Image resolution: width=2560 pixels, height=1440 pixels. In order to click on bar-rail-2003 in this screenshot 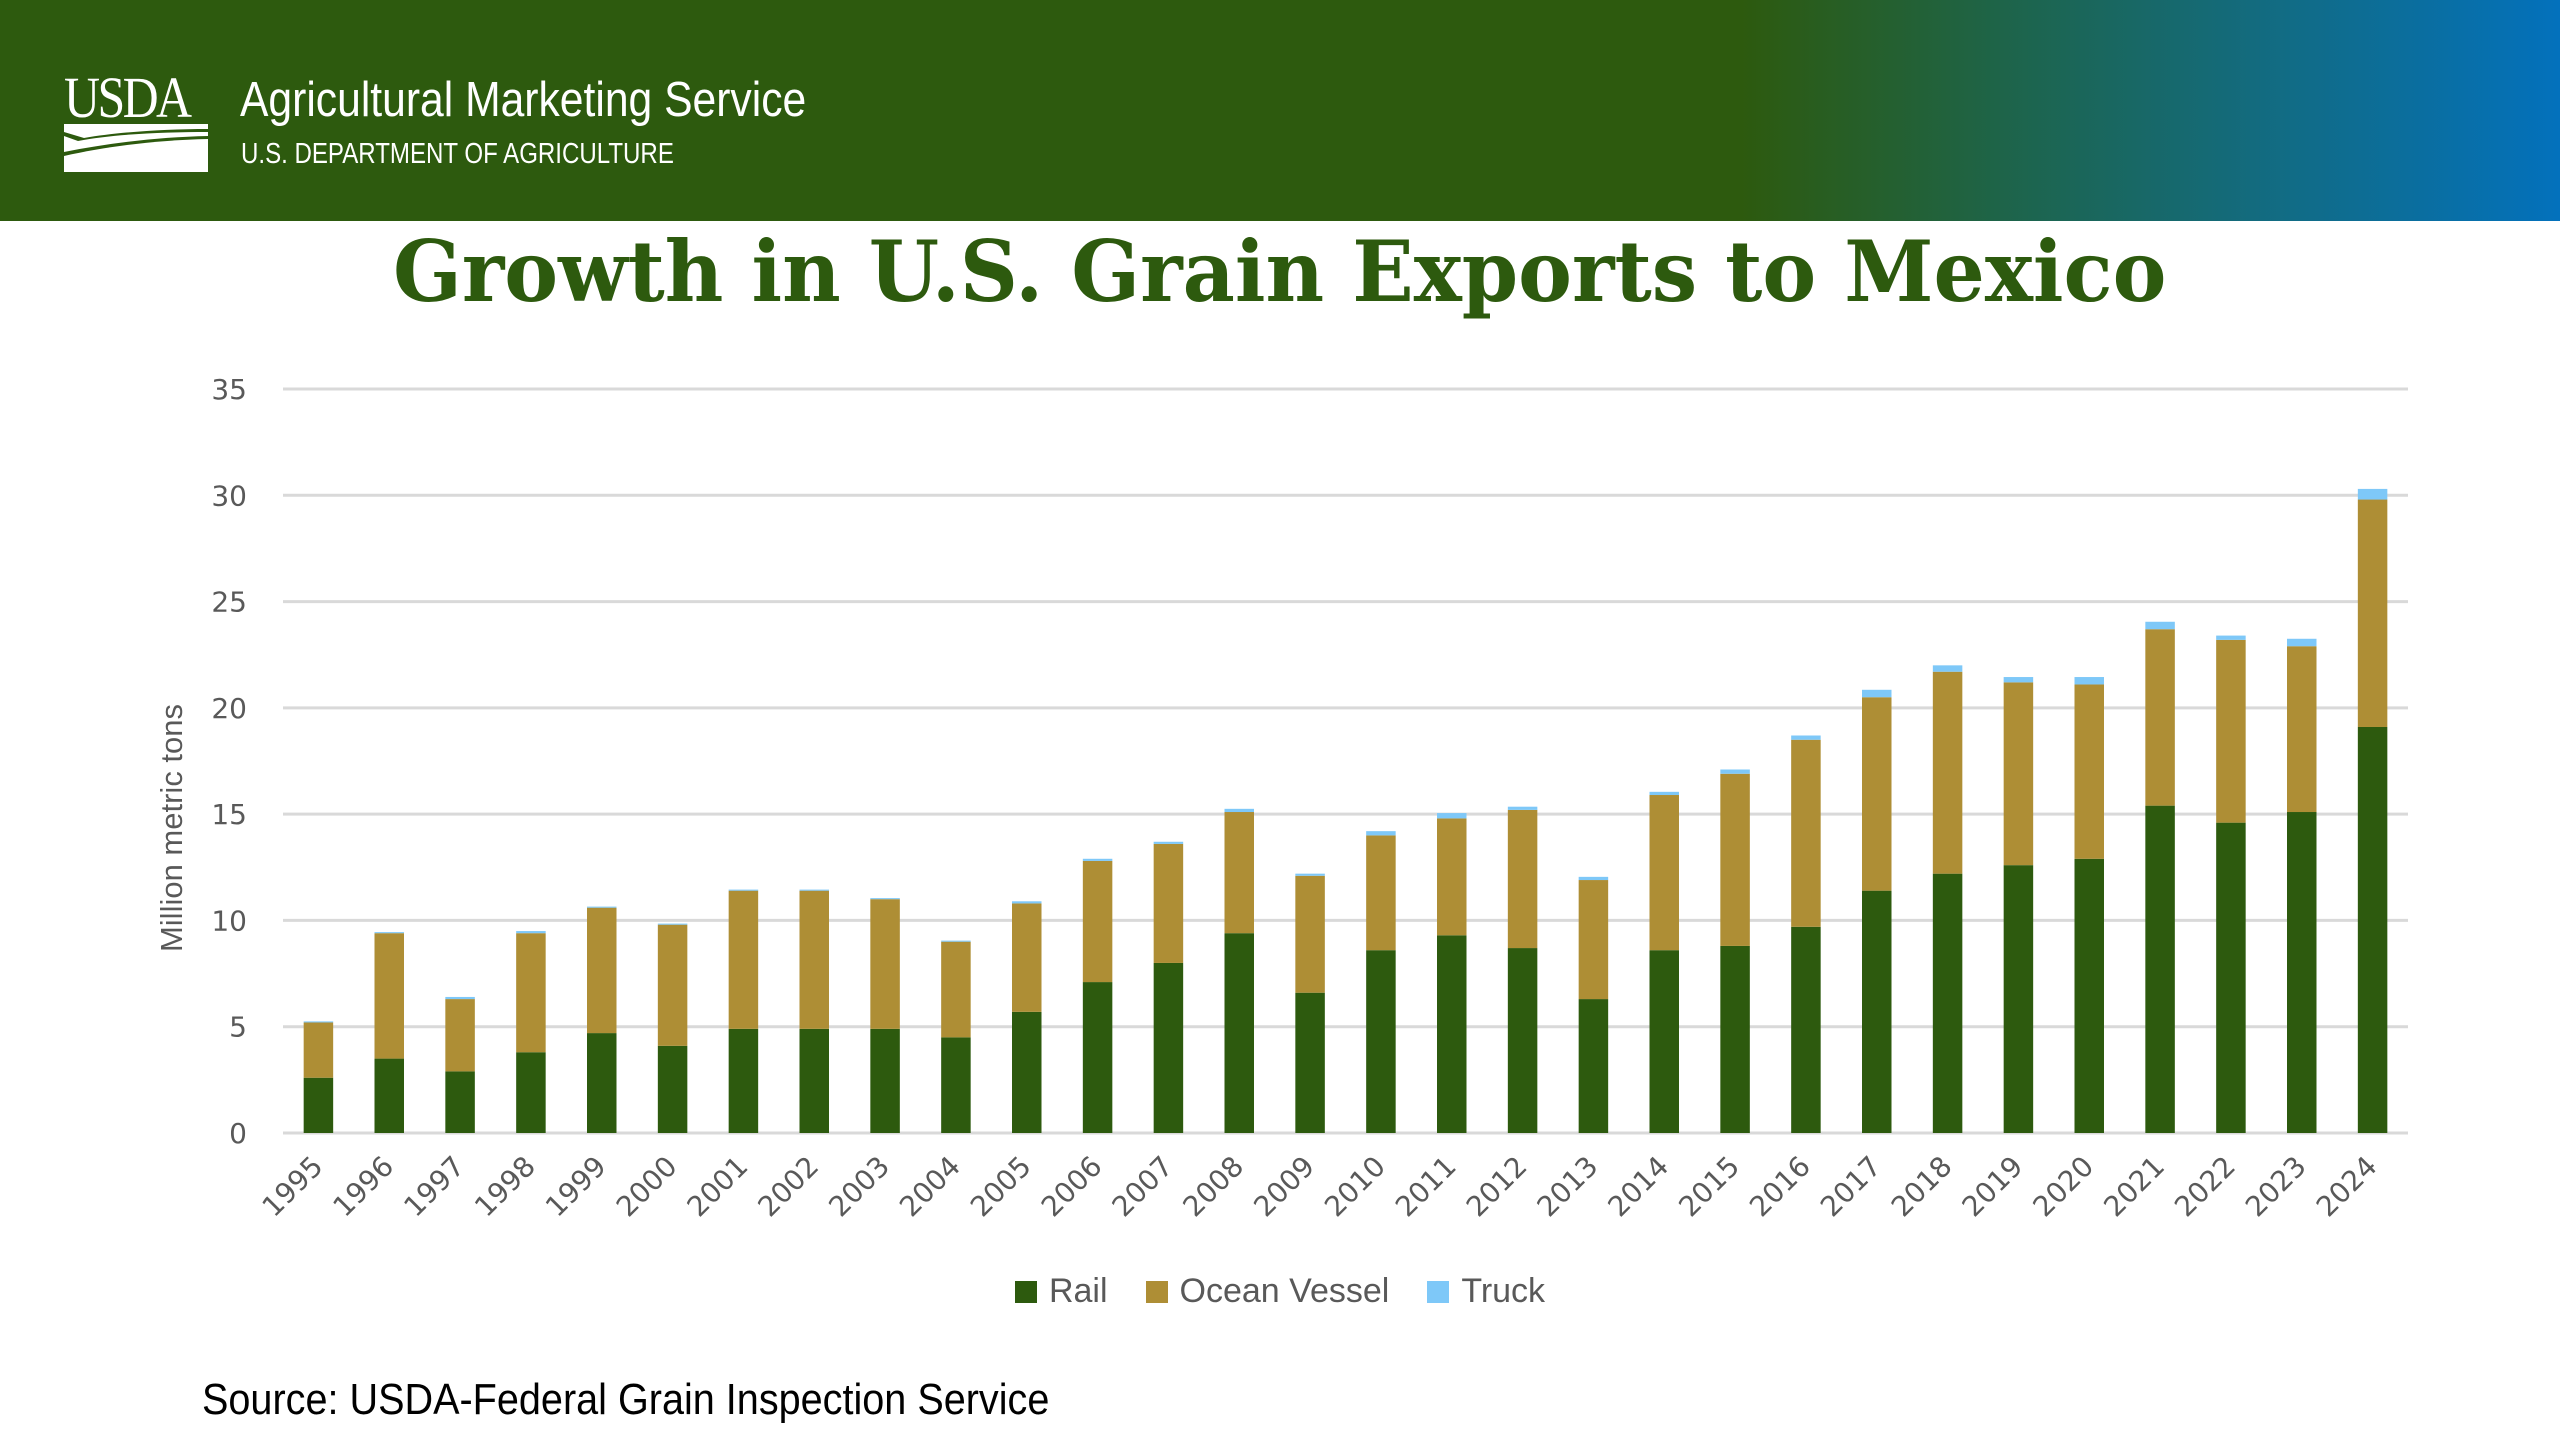, I will do `click(885, 1080)`.